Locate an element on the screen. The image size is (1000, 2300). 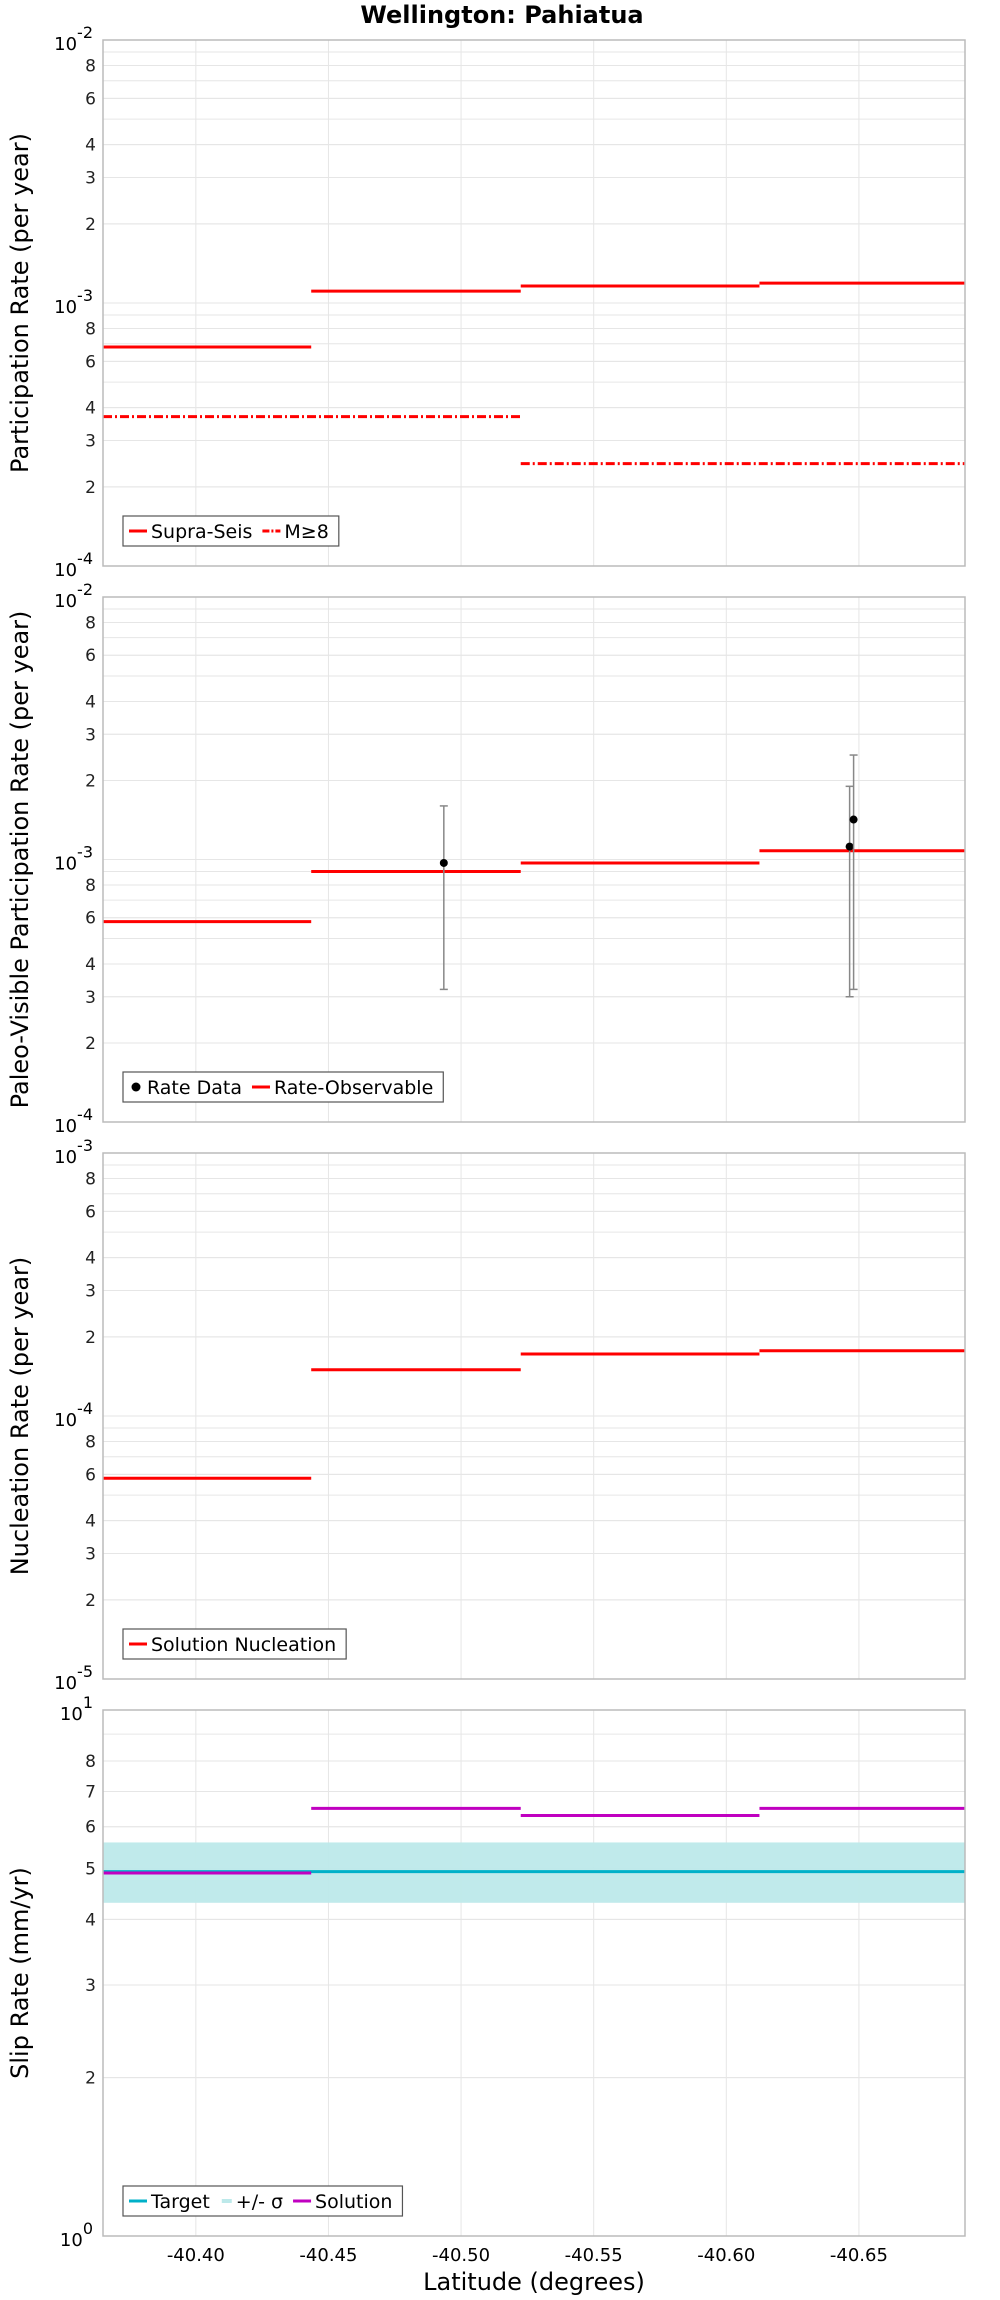
legend-item: +/- σ is located at coordinates (252, 2202).